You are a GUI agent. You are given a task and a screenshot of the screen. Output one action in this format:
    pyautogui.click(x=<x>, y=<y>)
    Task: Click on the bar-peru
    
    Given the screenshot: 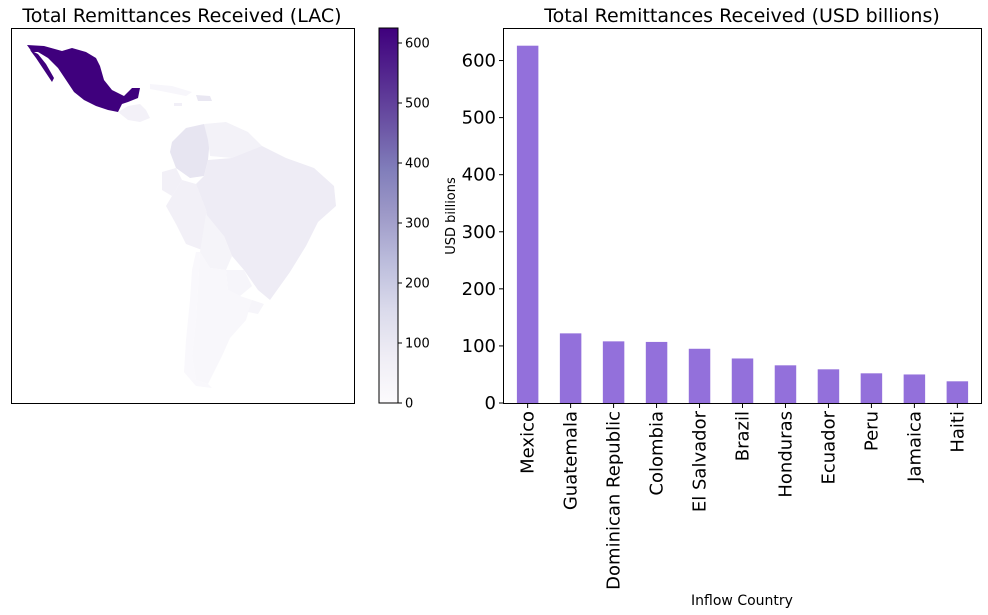 What is the action you would take?
    pyautogui.click(x=871, y=388)
    